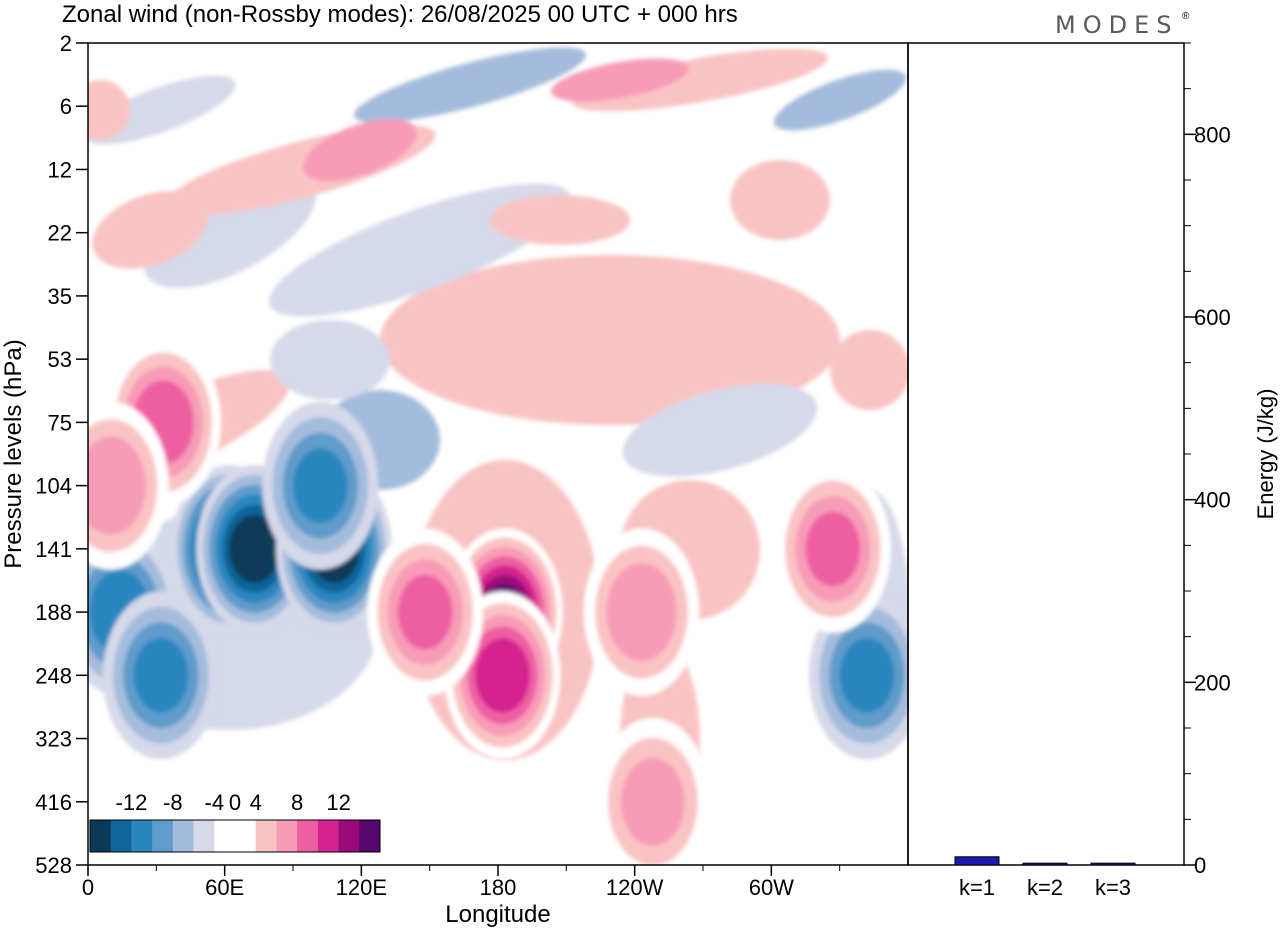  What do you see at coordinates (60, 359) in the screenshot?
I see `y-tick-label: 53` at bounding box center [60, 359].